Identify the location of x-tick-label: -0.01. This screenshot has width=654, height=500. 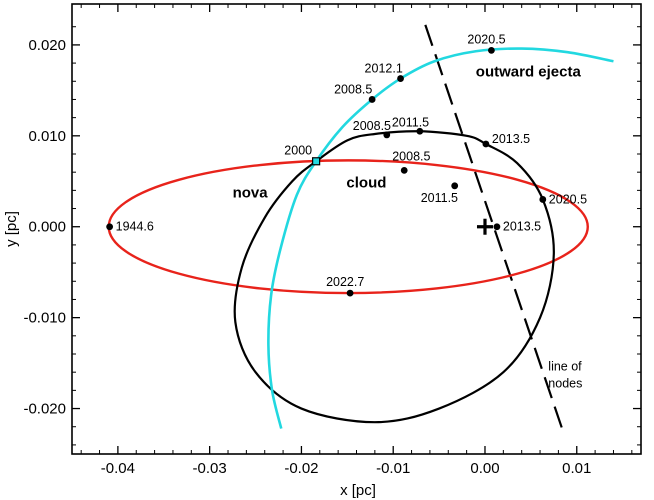
(393, 468).